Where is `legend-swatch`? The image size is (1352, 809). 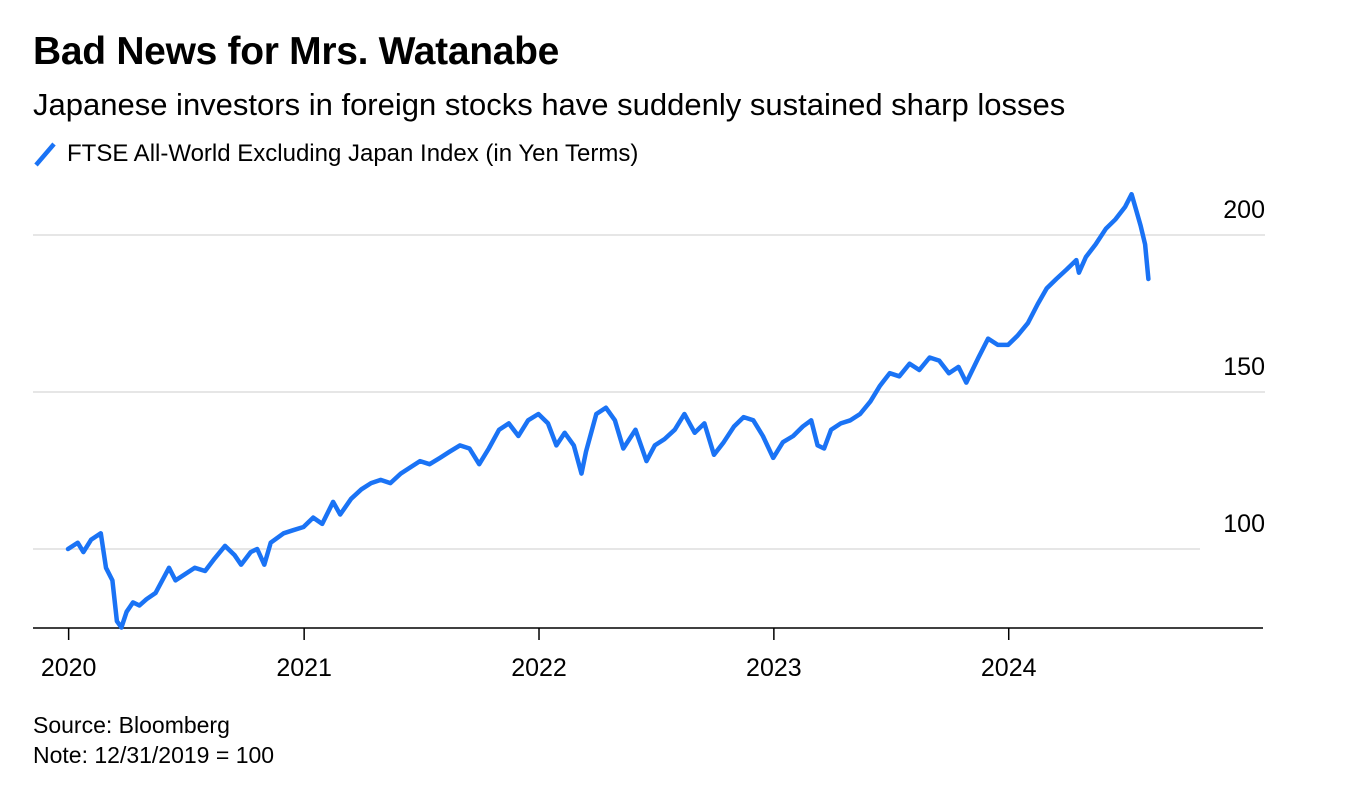 legend-swatch is located at coordinates (45, 154).